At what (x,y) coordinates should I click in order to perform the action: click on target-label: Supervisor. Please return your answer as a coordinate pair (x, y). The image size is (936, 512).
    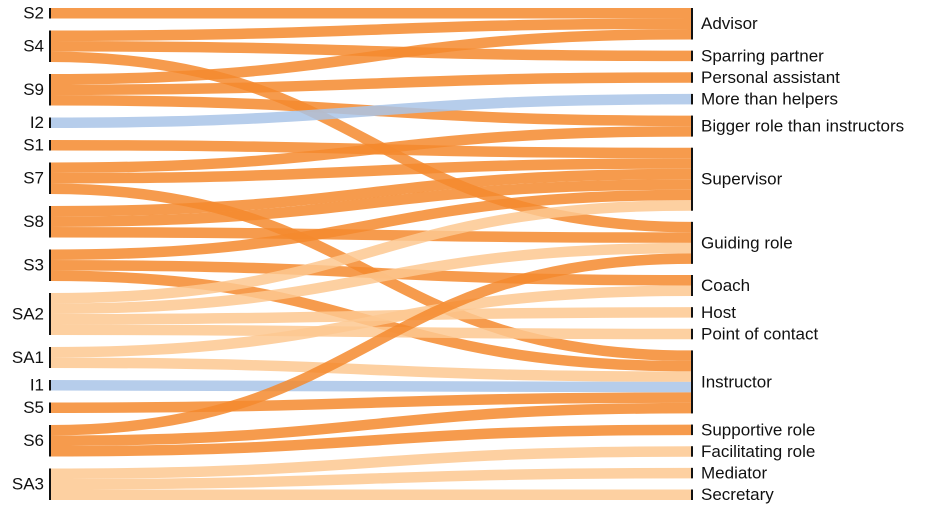
    Looking at the image, I should click on (742, 179).